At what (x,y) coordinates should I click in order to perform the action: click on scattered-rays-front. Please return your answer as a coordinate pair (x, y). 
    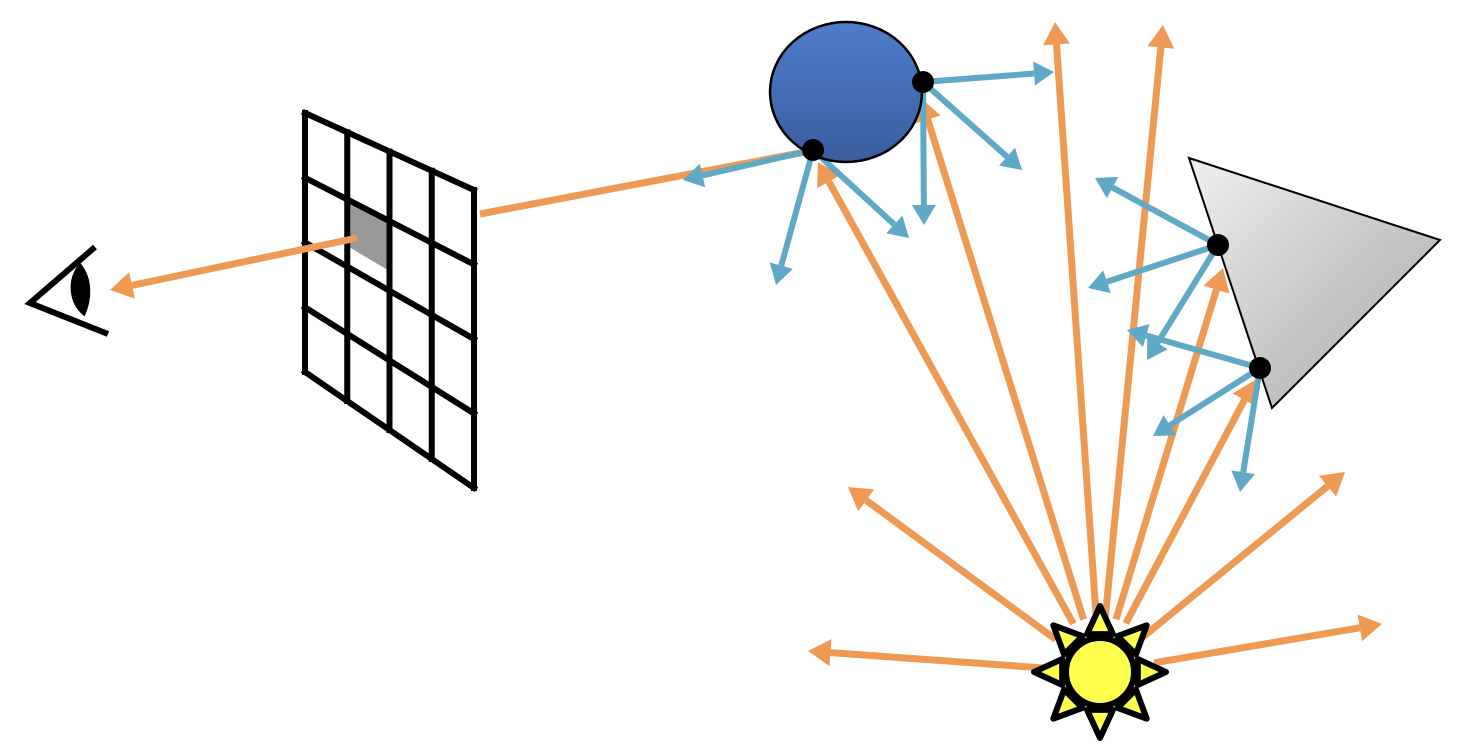
    Looking at the image, I should click on (1175, 334).